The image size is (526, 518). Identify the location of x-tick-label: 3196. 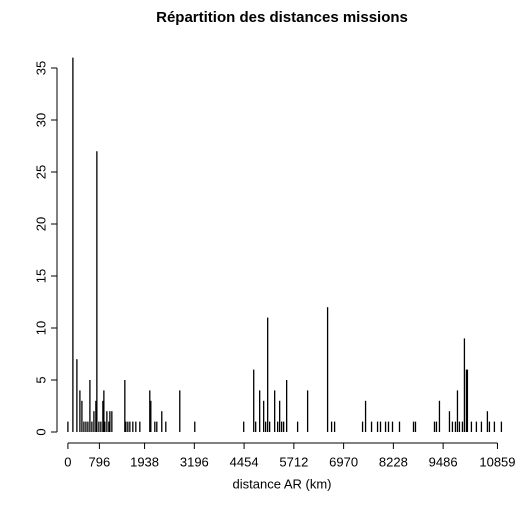
(194, 461).